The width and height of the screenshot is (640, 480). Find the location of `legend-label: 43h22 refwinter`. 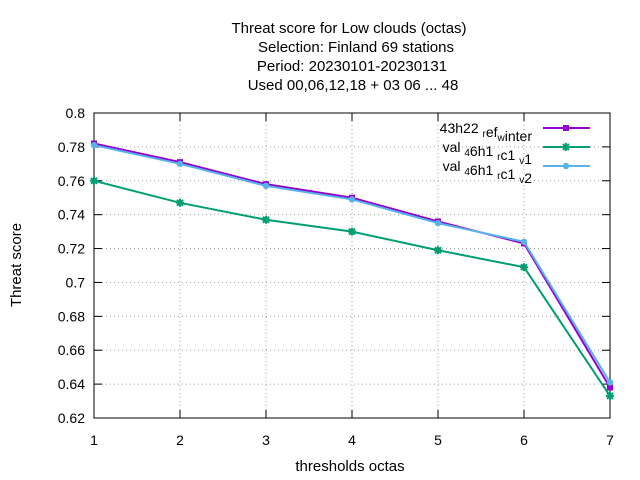

legend-label: 43h22 refwinter is located at coordinates (486, 132).